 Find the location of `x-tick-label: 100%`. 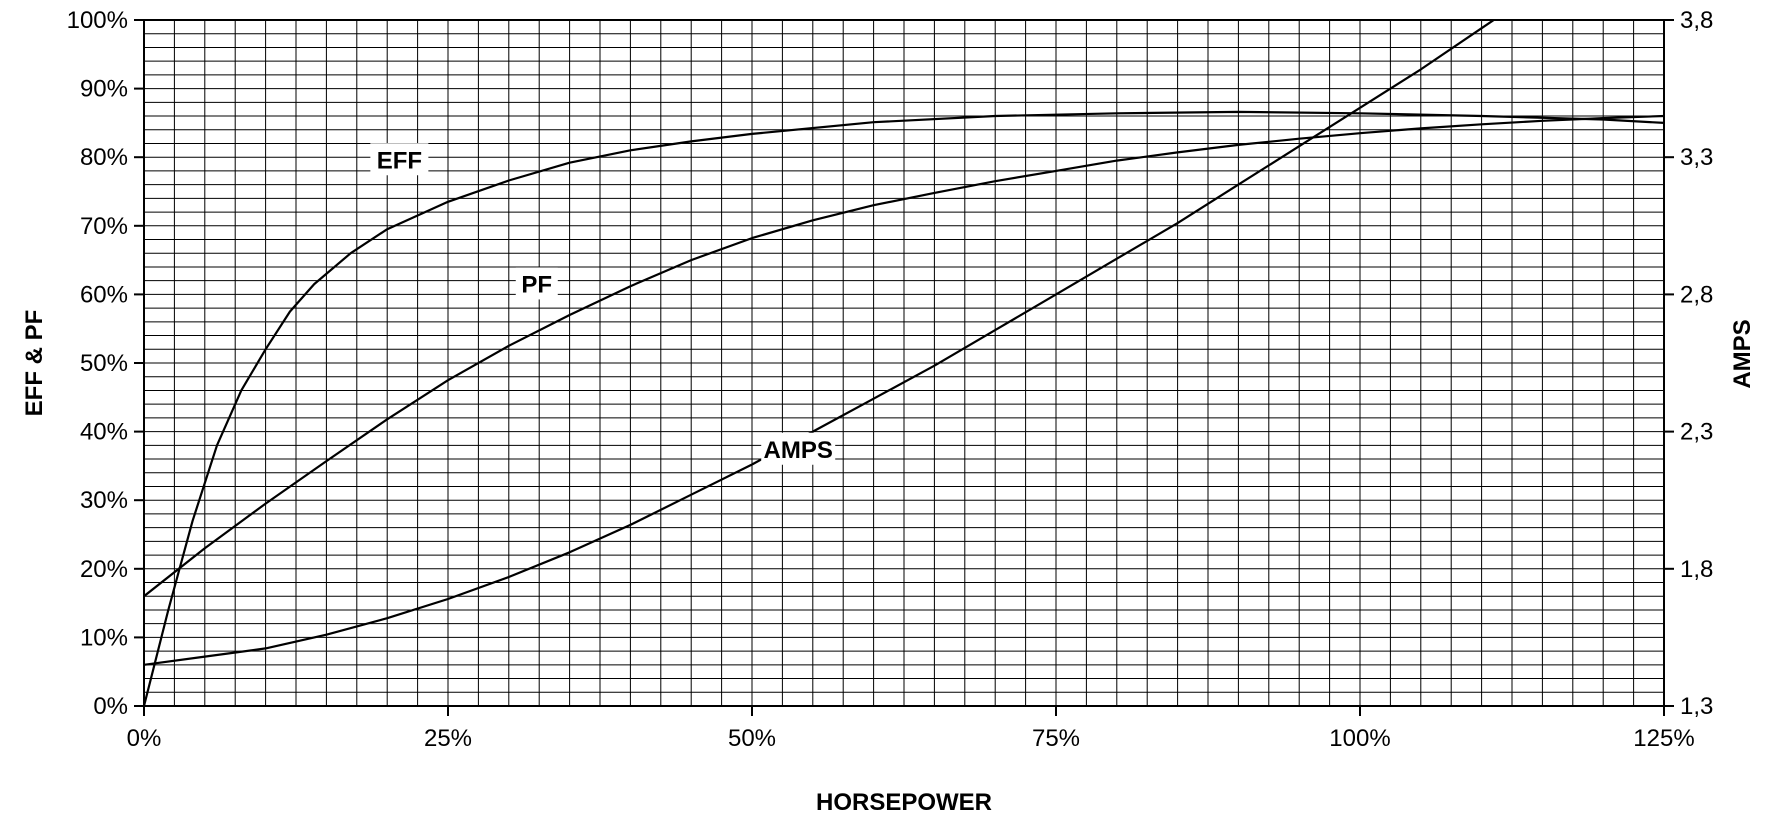

x-tick-label: 100% is located at coordinates (1359, 738).